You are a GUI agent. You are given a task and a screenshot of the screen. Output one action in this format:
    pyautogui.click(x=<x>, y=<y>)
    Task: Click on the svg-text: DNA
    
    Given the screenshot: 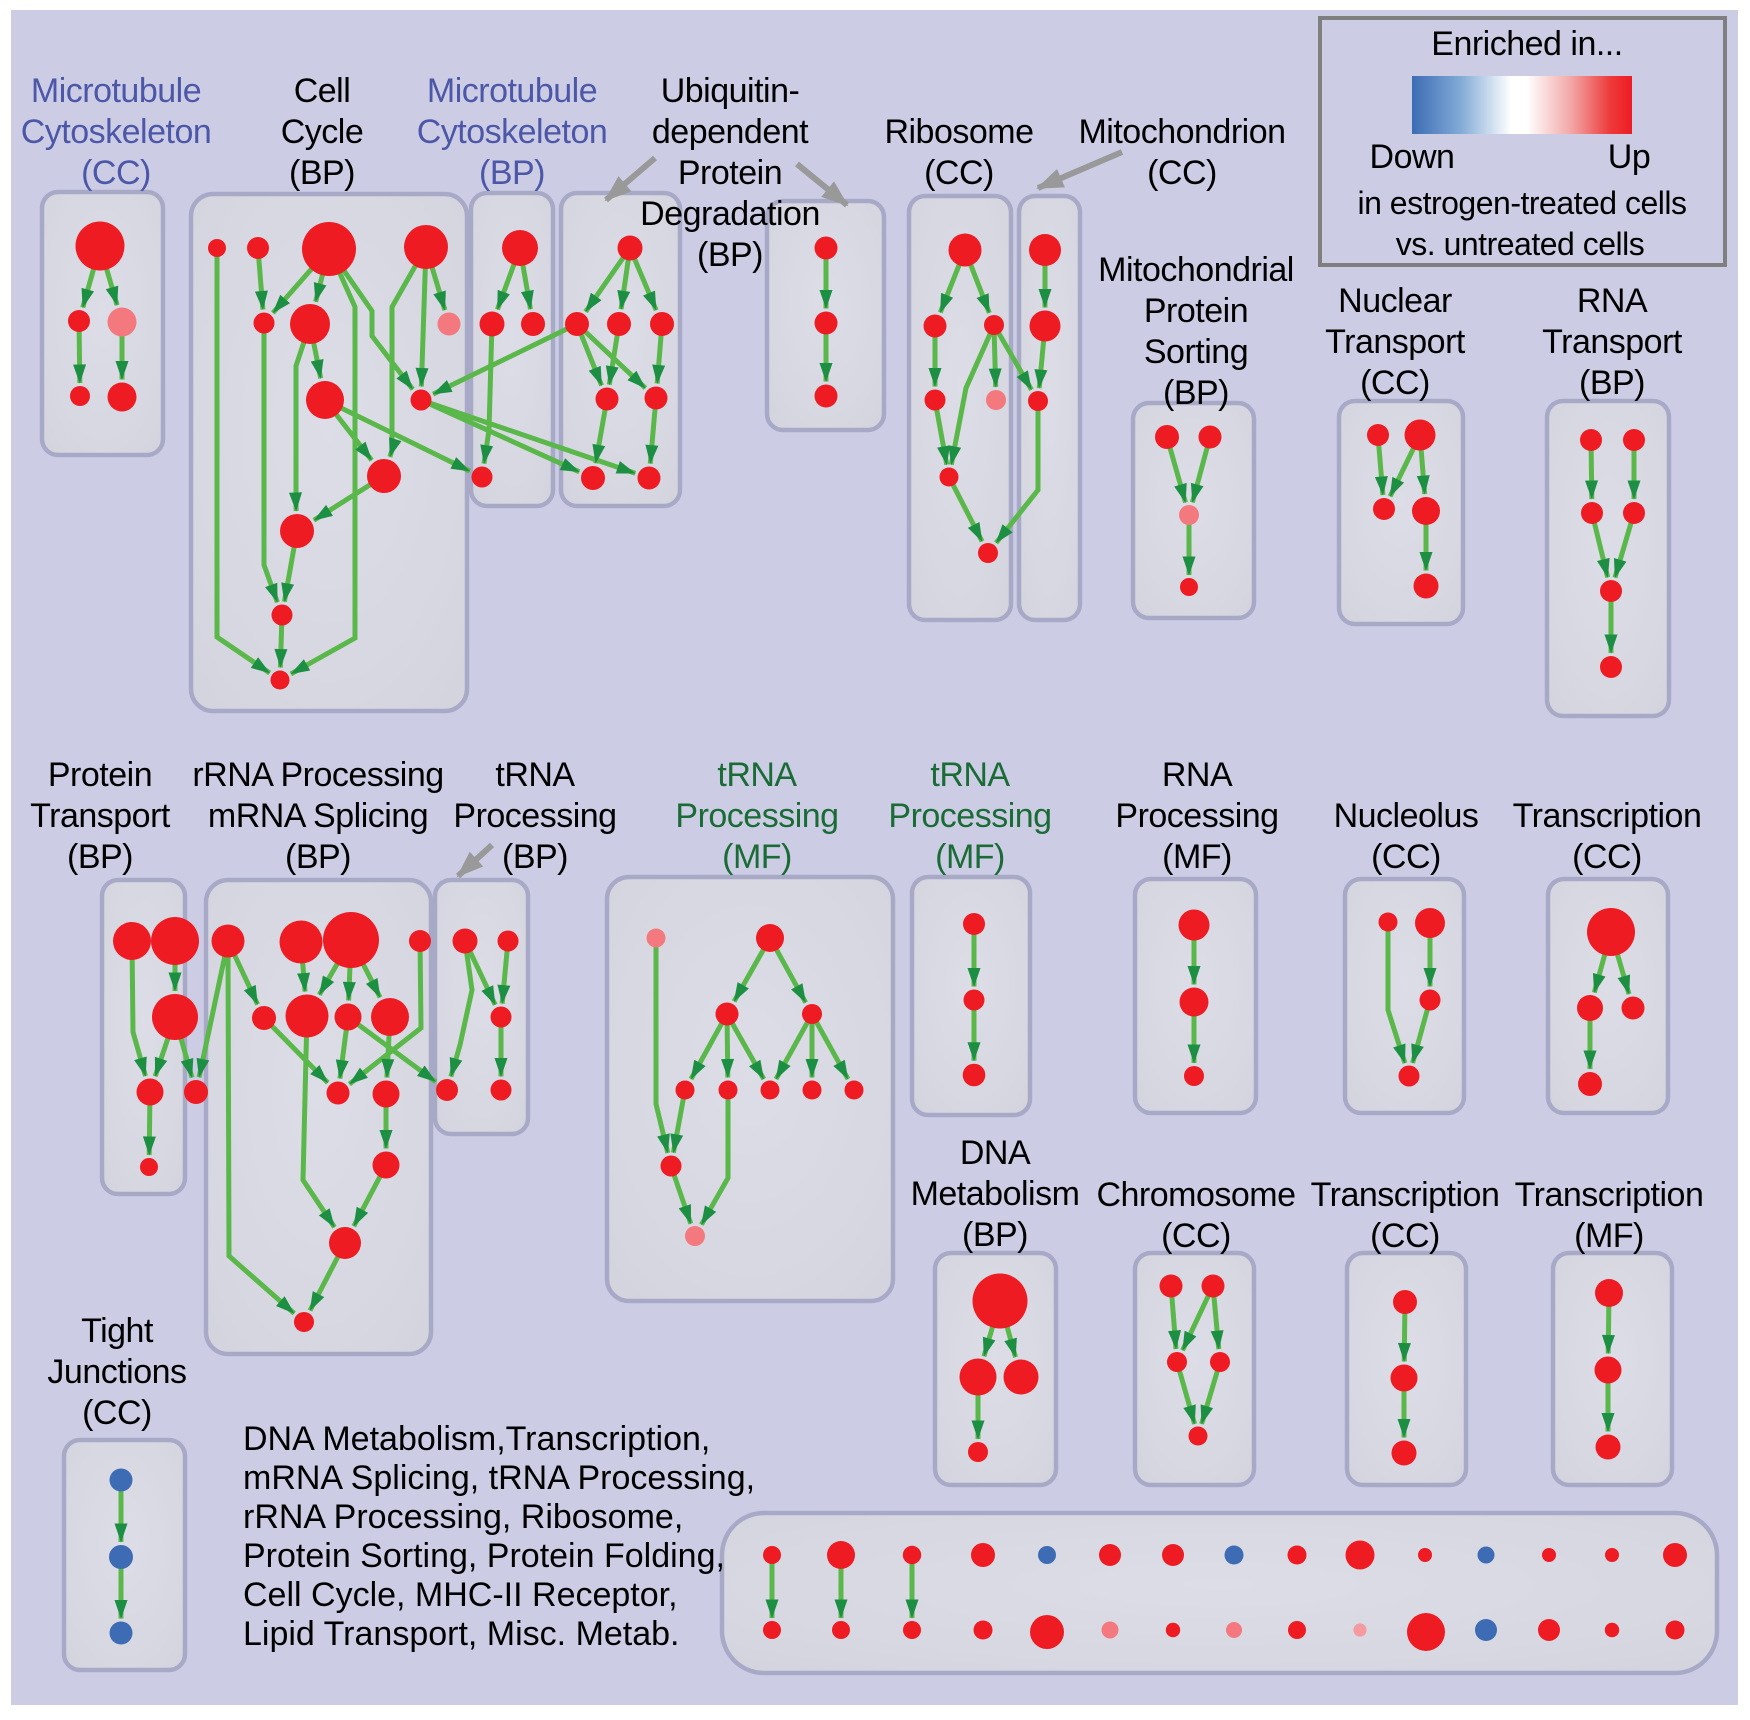 What is the action you would take?
    pyautogui.click(x=995, y=1153)
    